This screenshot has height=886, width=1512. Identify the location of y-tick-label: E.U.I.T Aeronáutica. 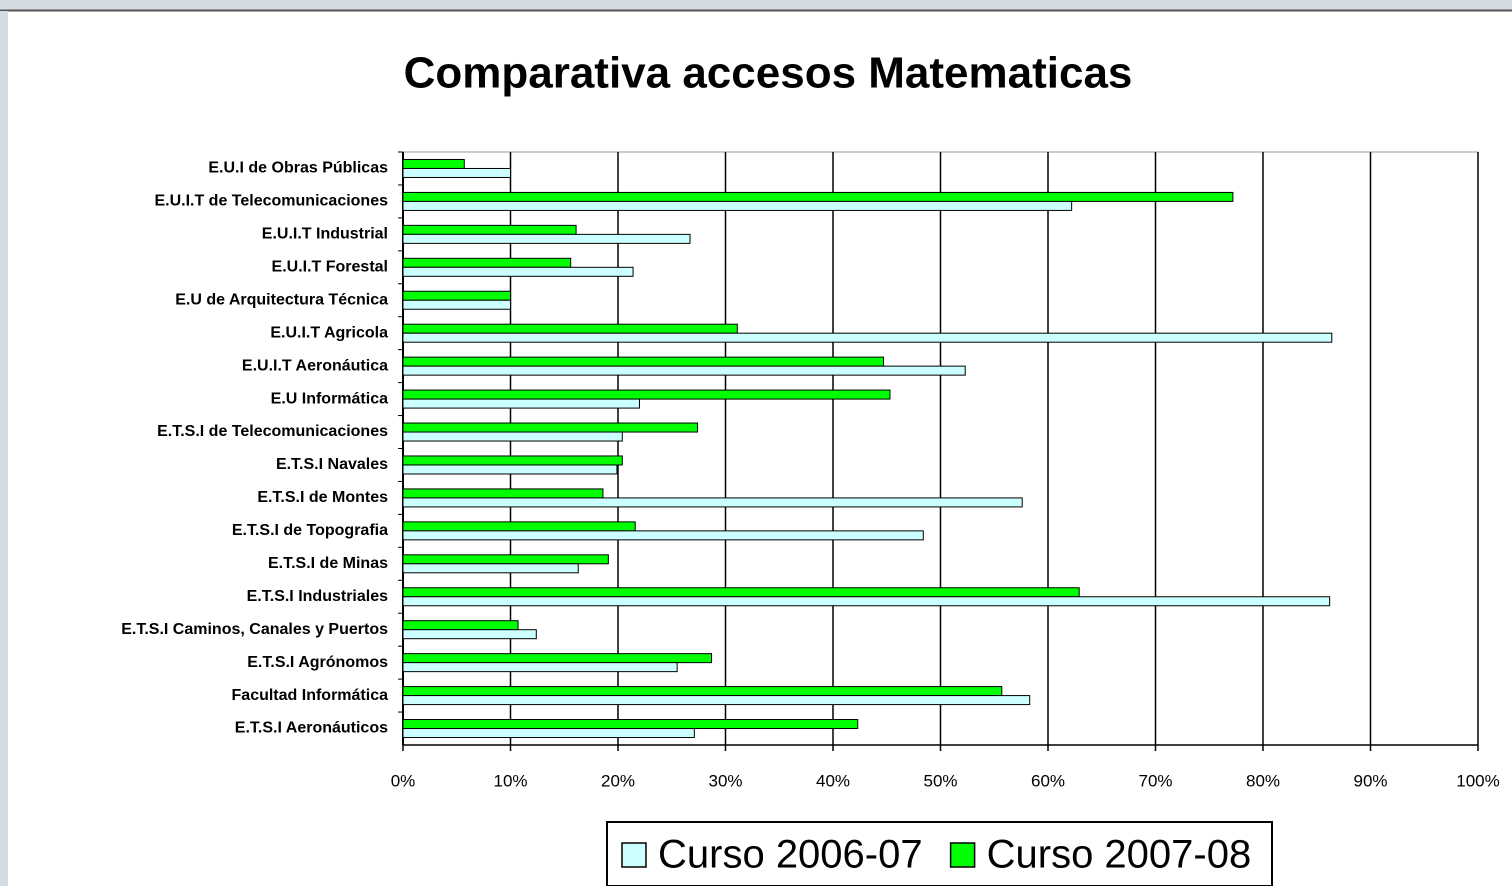
(315, 365).